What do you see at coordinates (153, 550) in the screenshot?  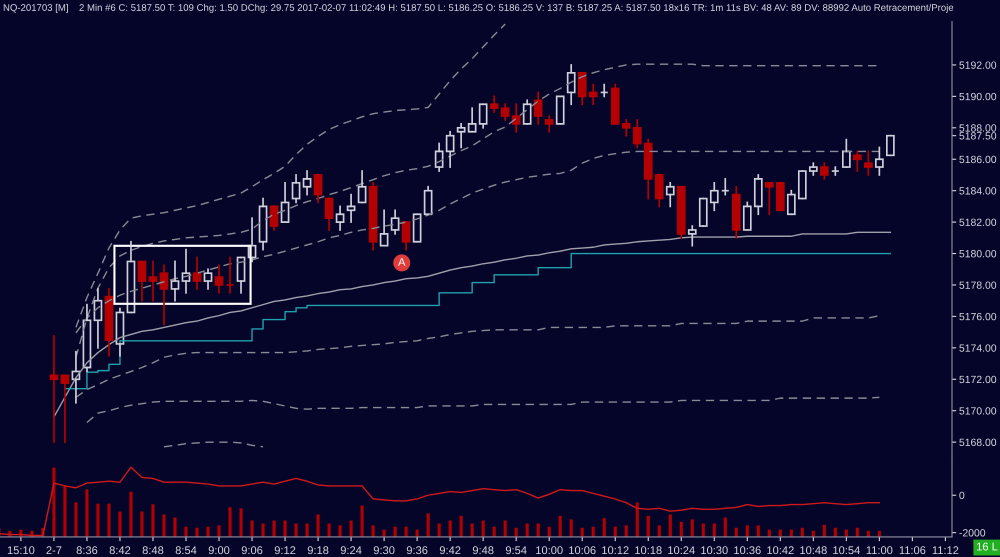 I see `x-tick-label: 8:48` at bounding box center [153, 550].